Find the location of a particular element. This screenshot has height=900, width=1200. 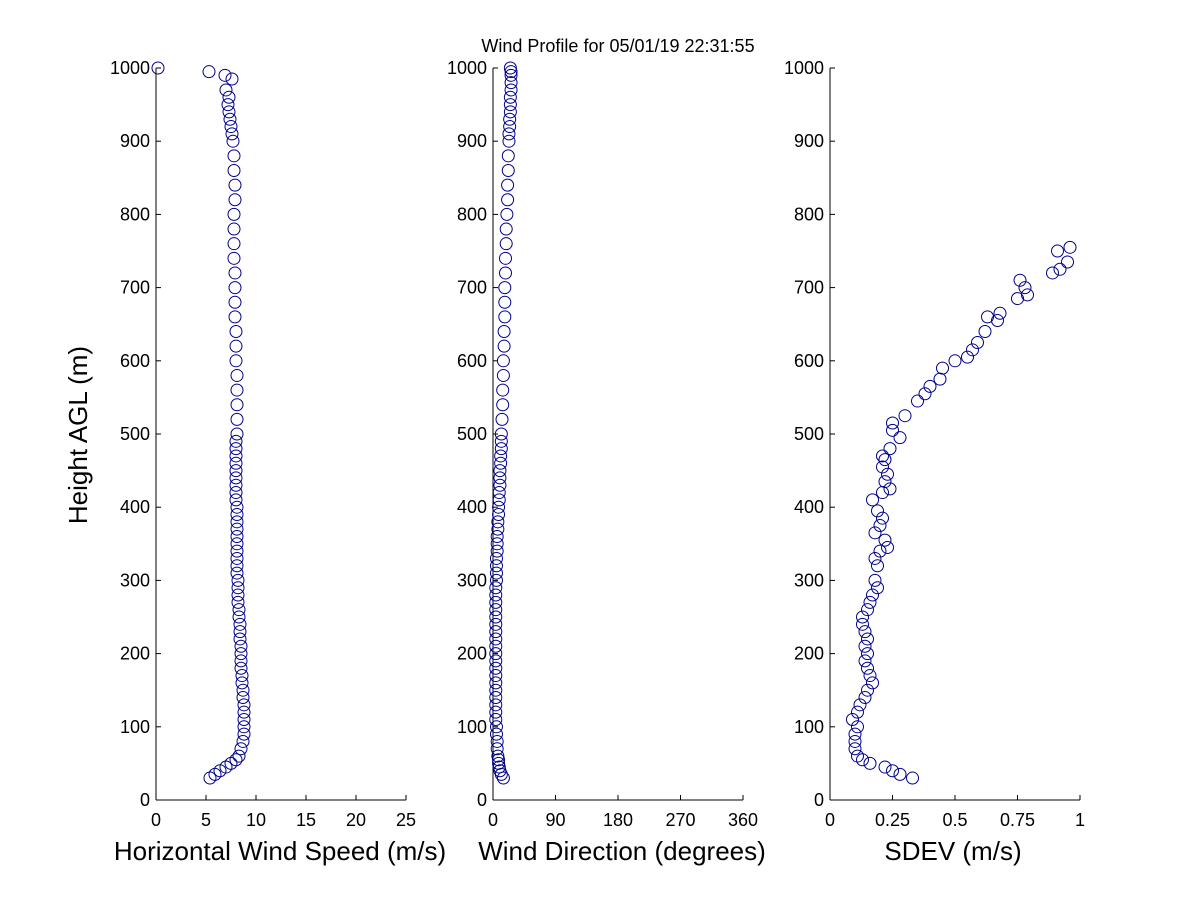

y-tick-label: 400 is located at coordinates (809, 507).